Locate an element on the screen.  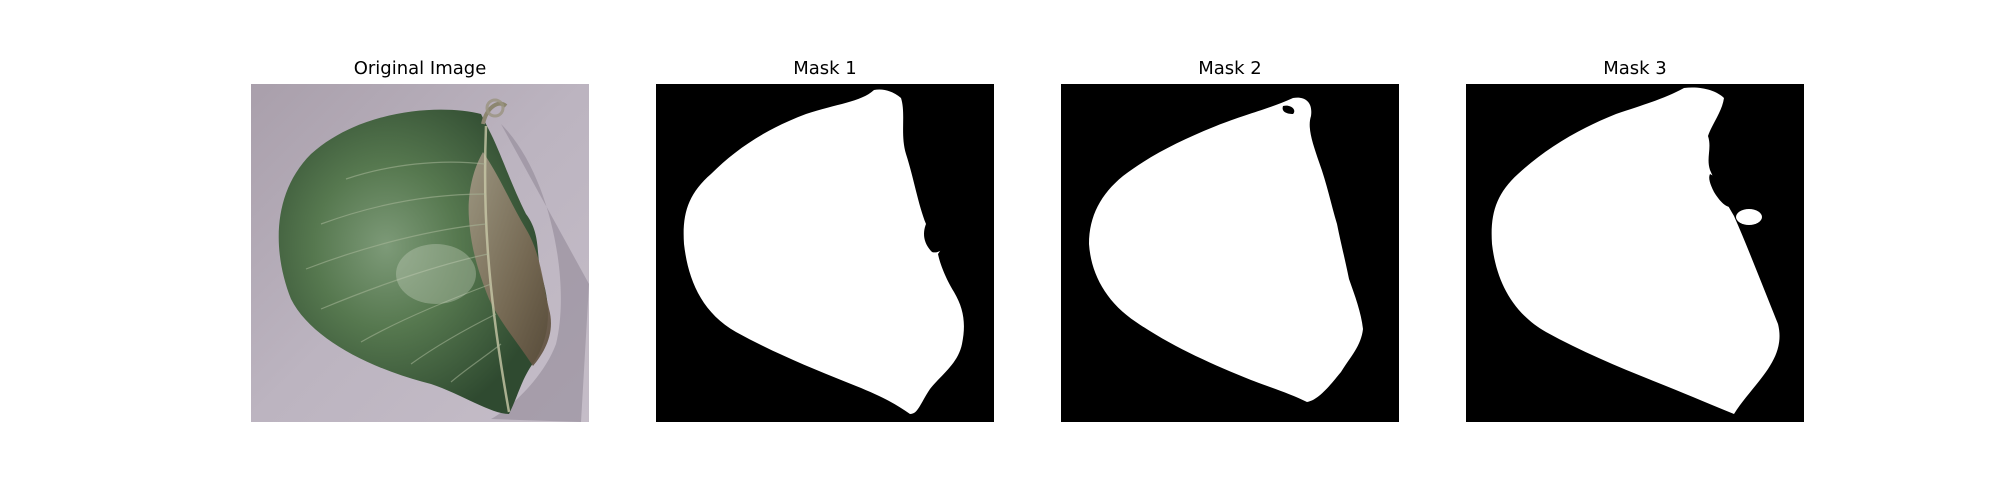
mask-1-image is located at coordinates (825, 253).